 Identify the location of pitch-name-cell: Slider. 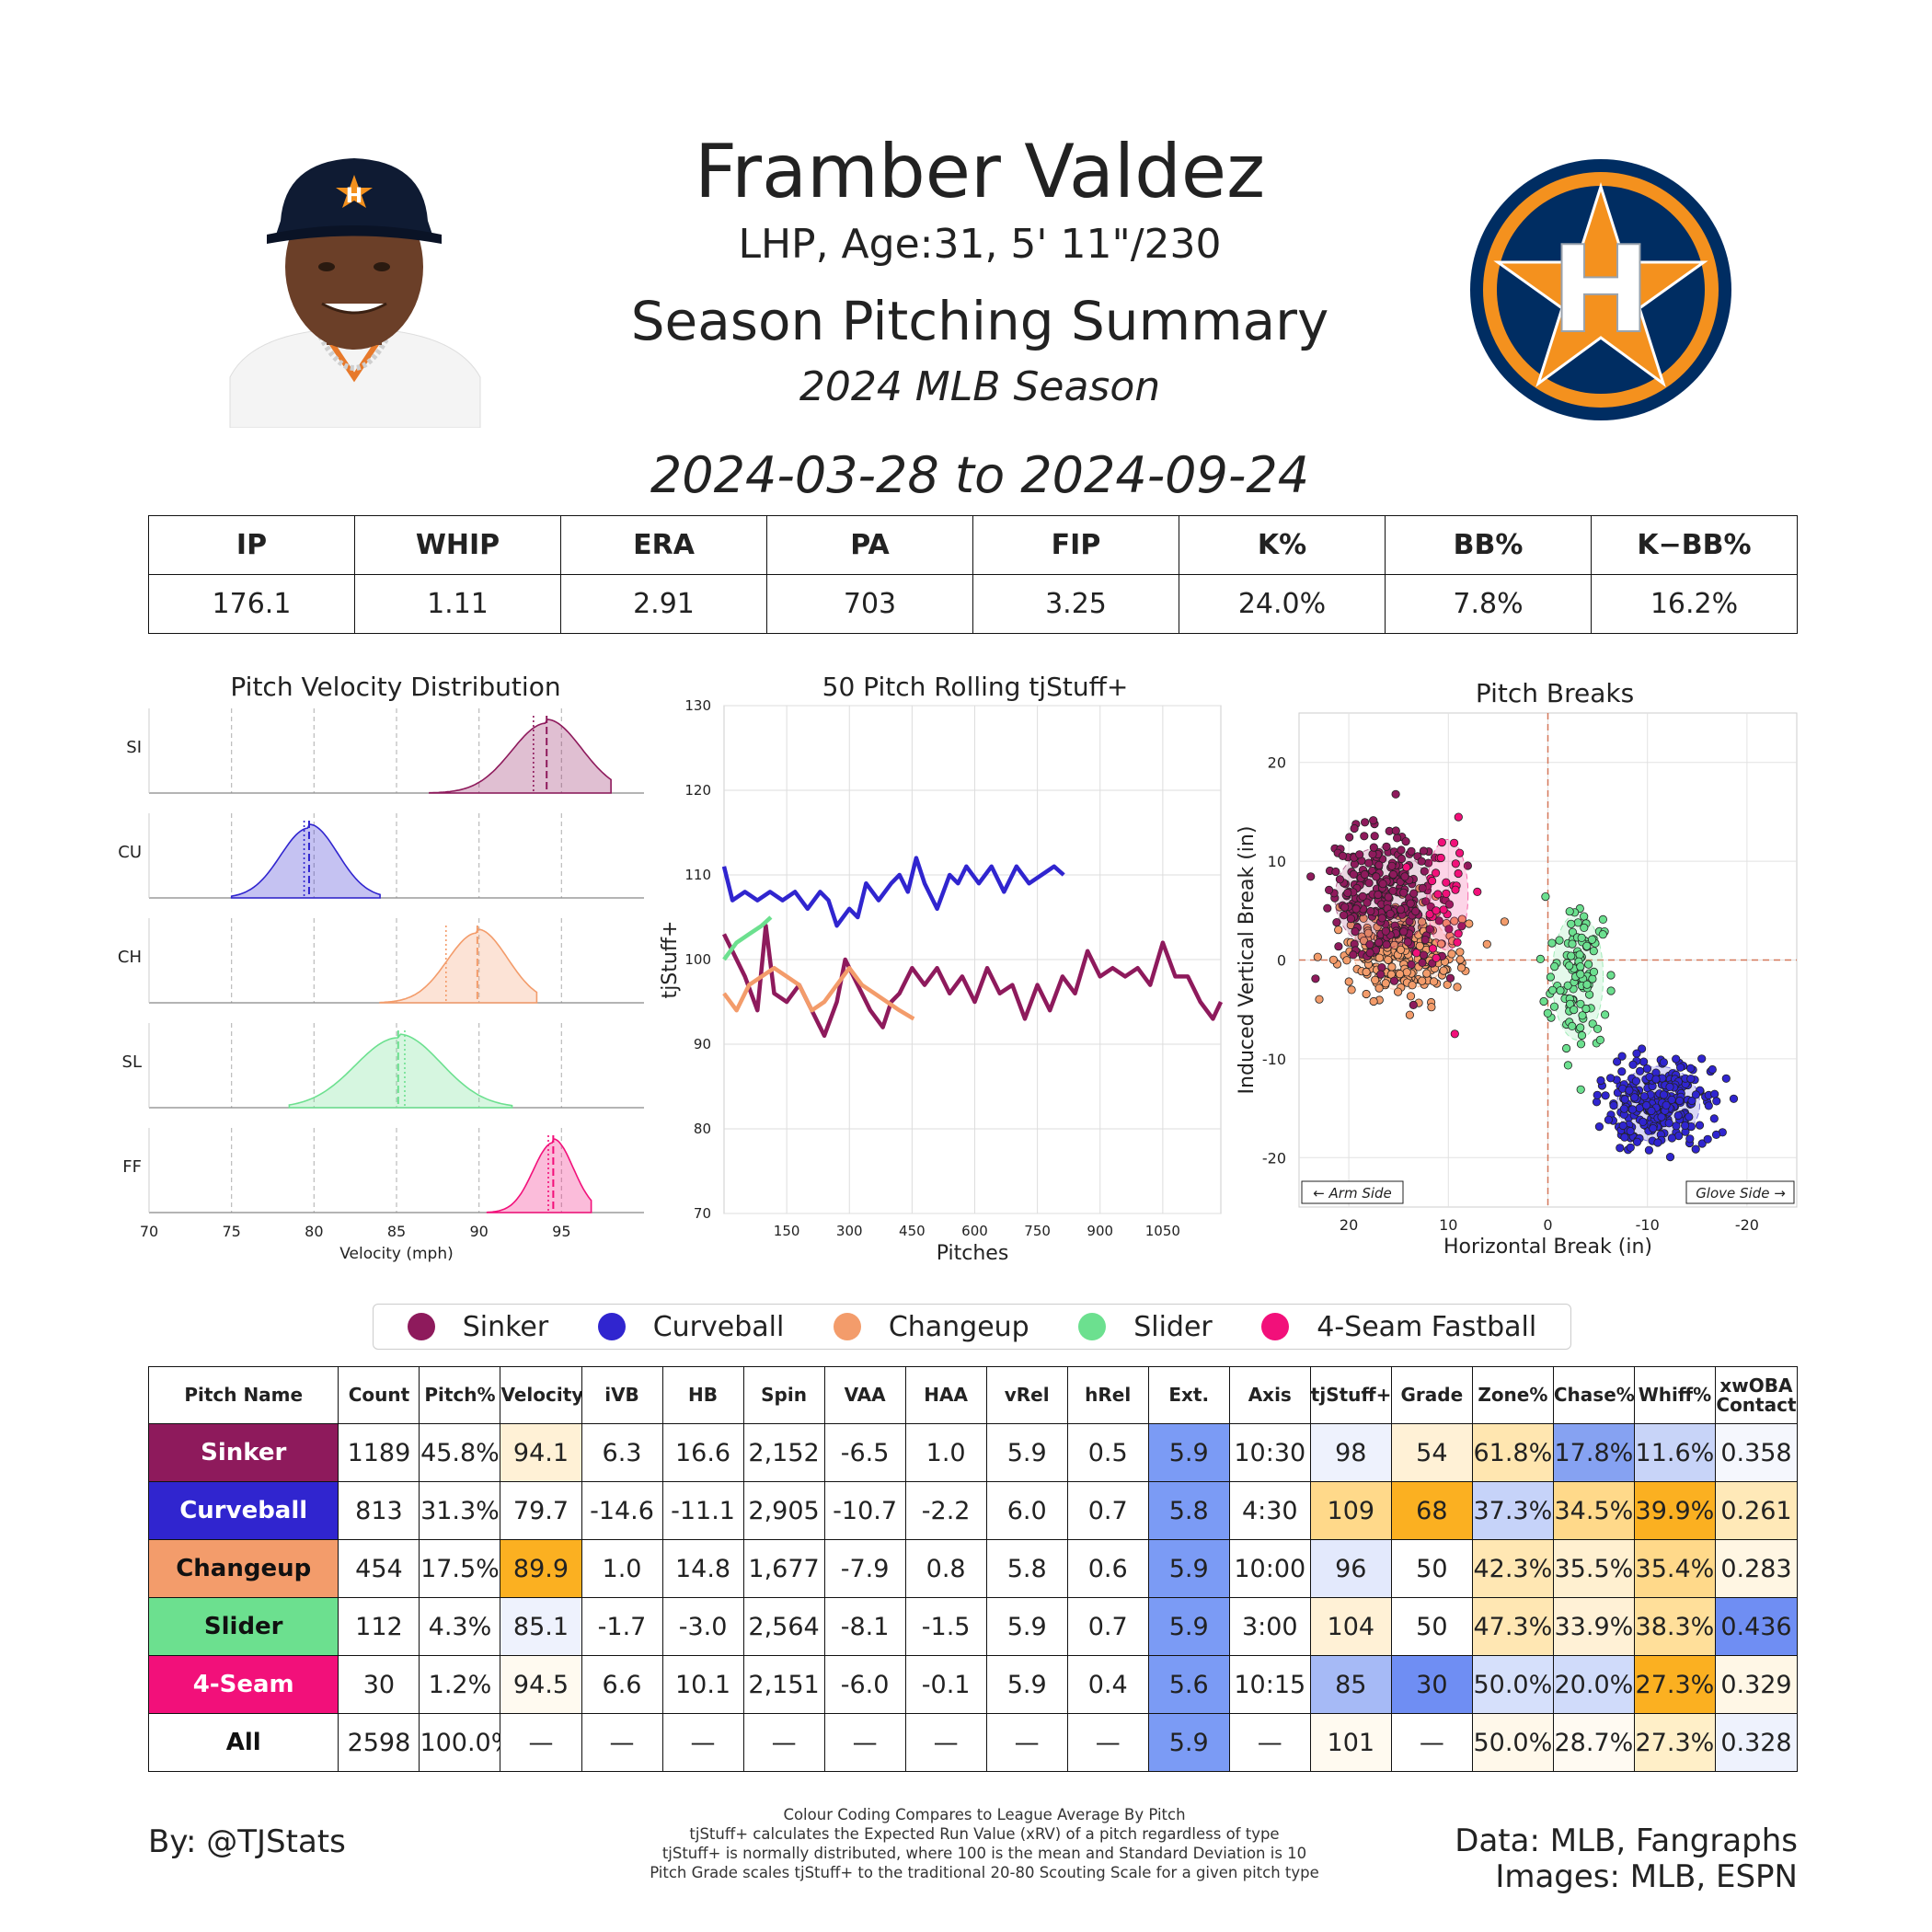
(243, 1626).